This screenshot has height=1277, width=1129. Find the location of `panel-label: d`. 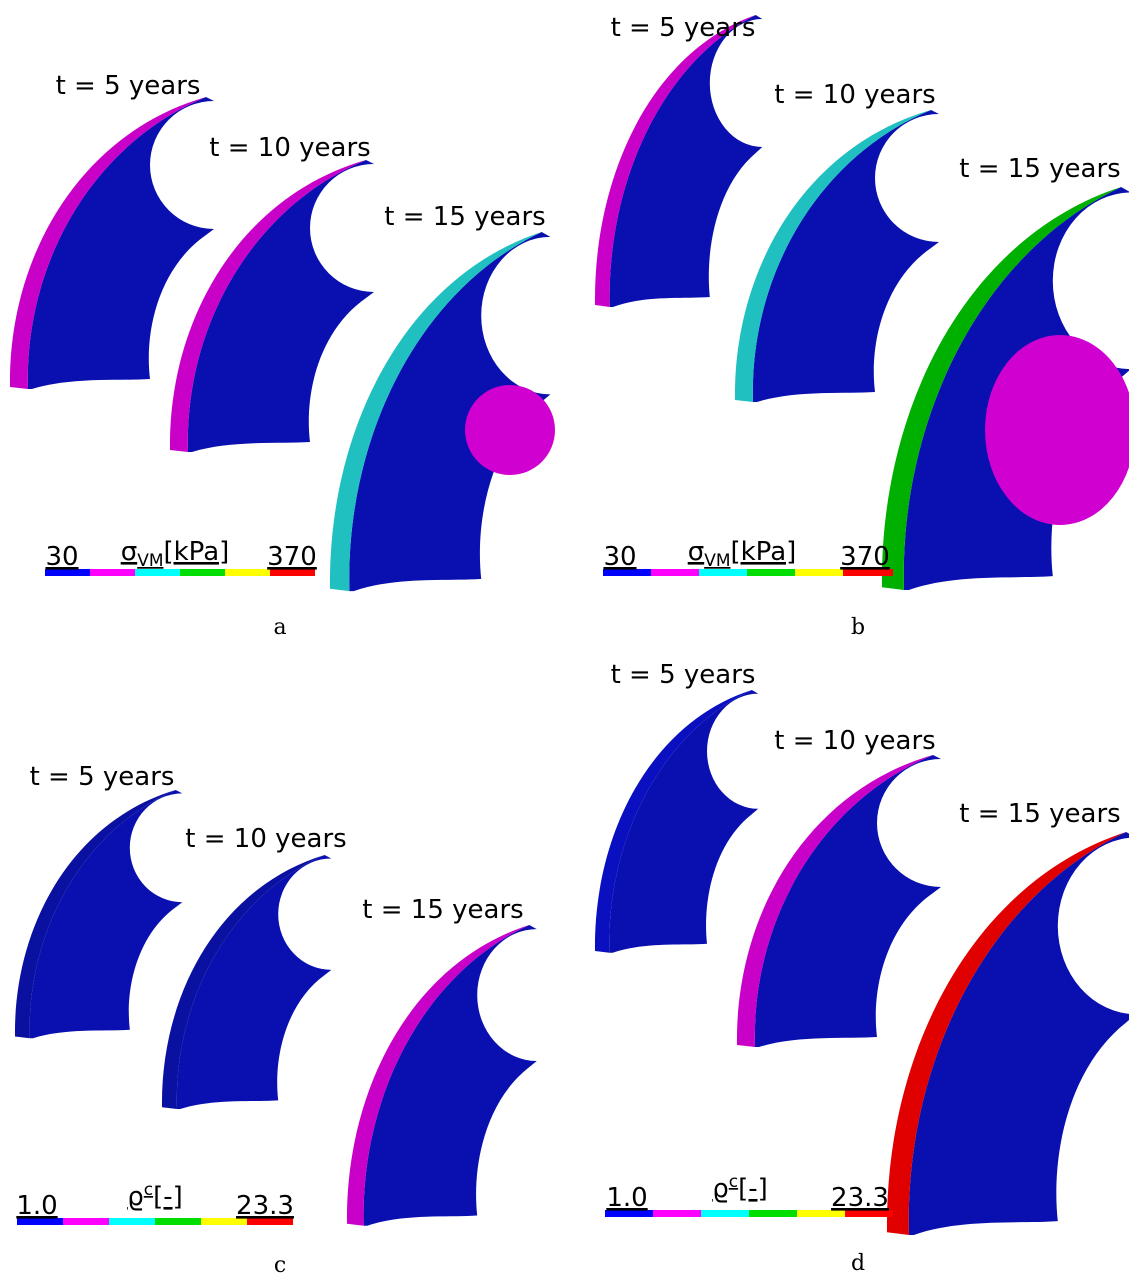

panel-label: d is located at coordinates (858, 1263).